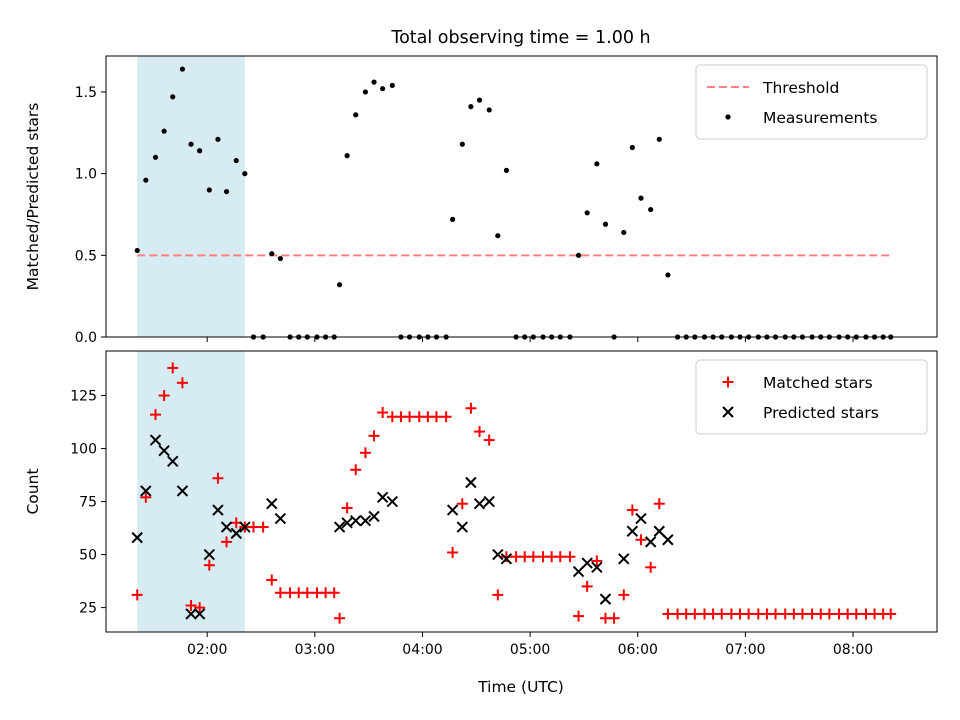  I want to click on y-tick-label: 75, so click(88, 503).